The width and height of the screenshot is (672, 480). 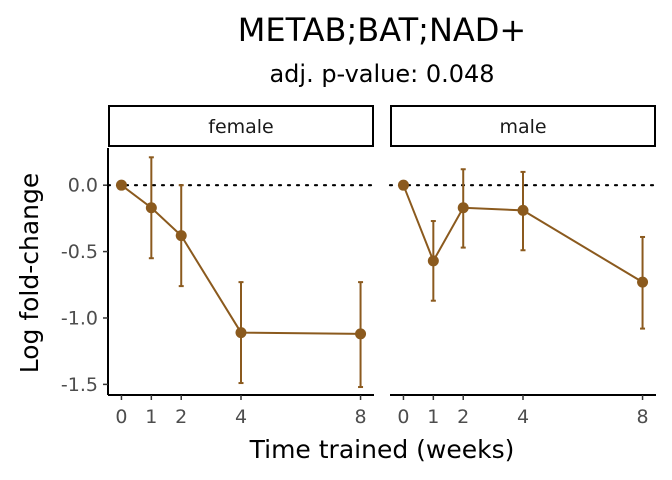 What do you see at coordinates (83, 186) in the screenshot?
I see `y-tick-label: 0.0` at bounding box center [83, 186].